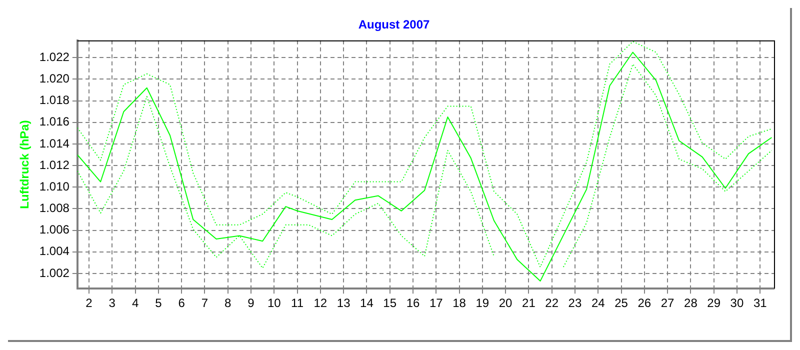 The image size is (800, 350). I want to click on x-tick-label: 14, so click(367, 303).